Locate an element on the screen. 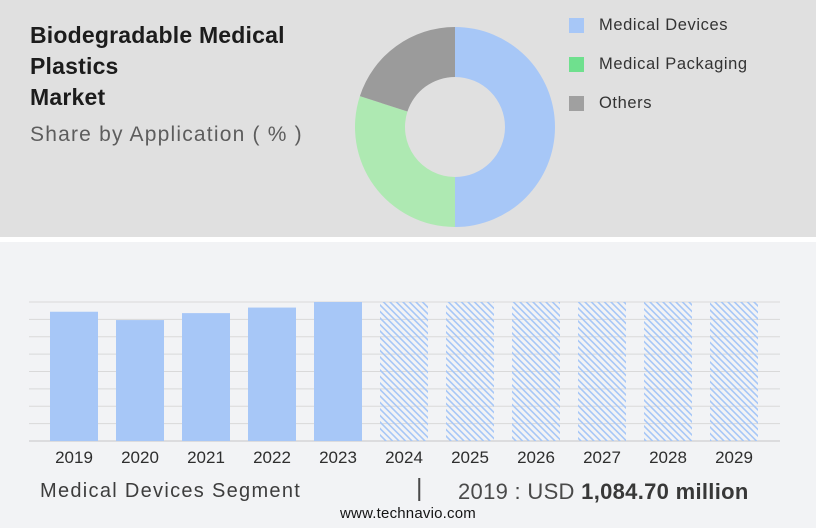 Image resolution: width=816 pixels, height=528 pixels. legend-label: Medical Packaging is located at coordinates (673, 63).